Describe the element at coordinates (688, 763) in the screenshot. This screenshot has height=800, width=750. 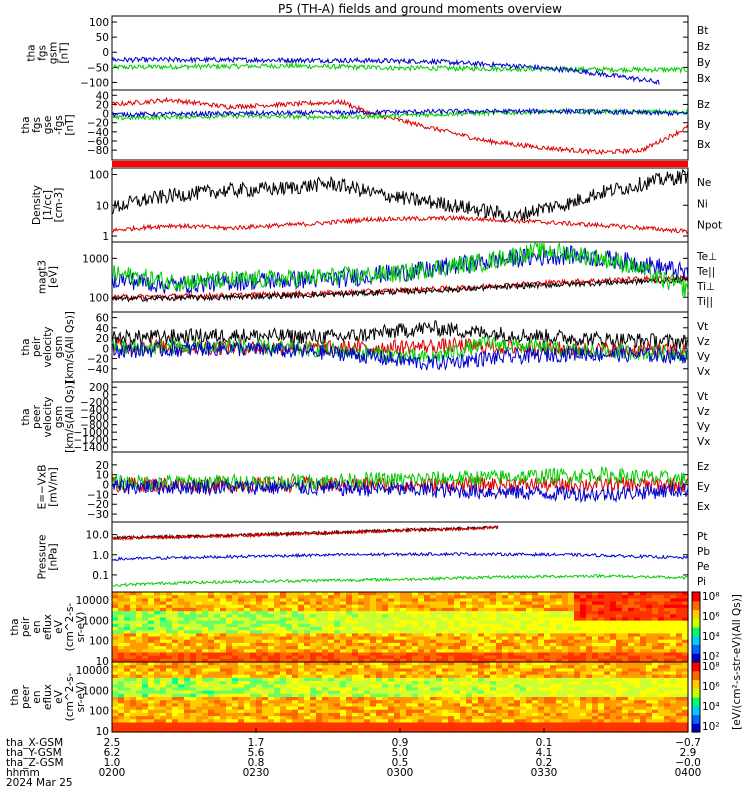
I see `ephemeris-value: −0.0` at that location.